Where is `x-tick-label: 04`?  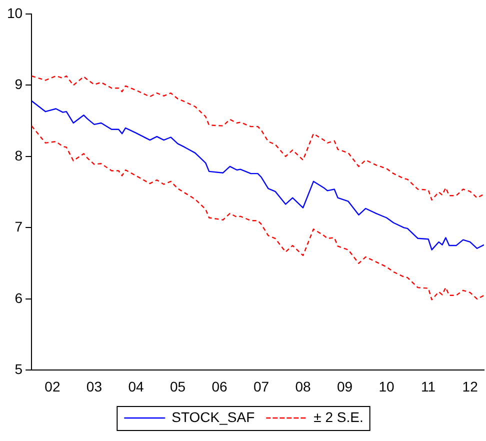 x-tick-label: 04 is located at coordinates (136, 386).